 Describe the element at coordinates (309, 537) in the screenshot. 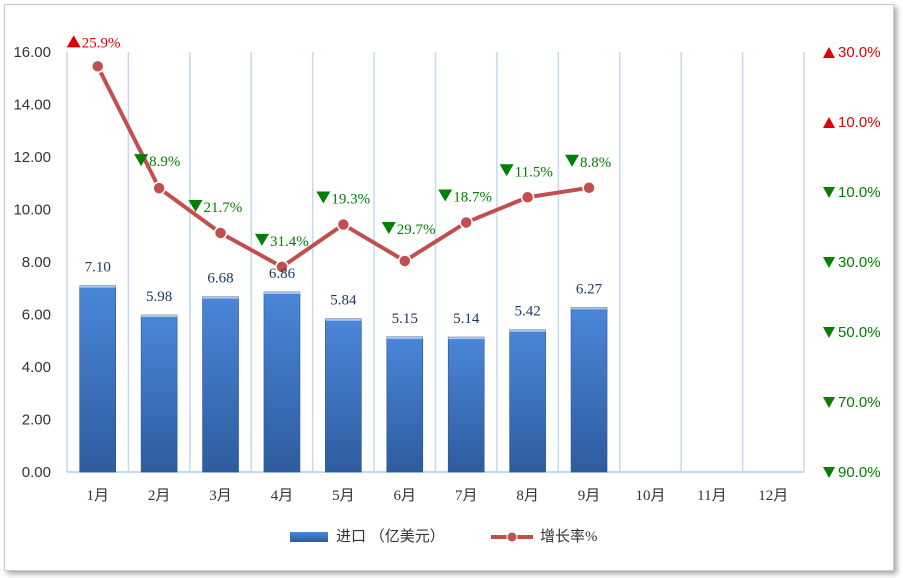

I see `legend-bar-swatch` at that location.